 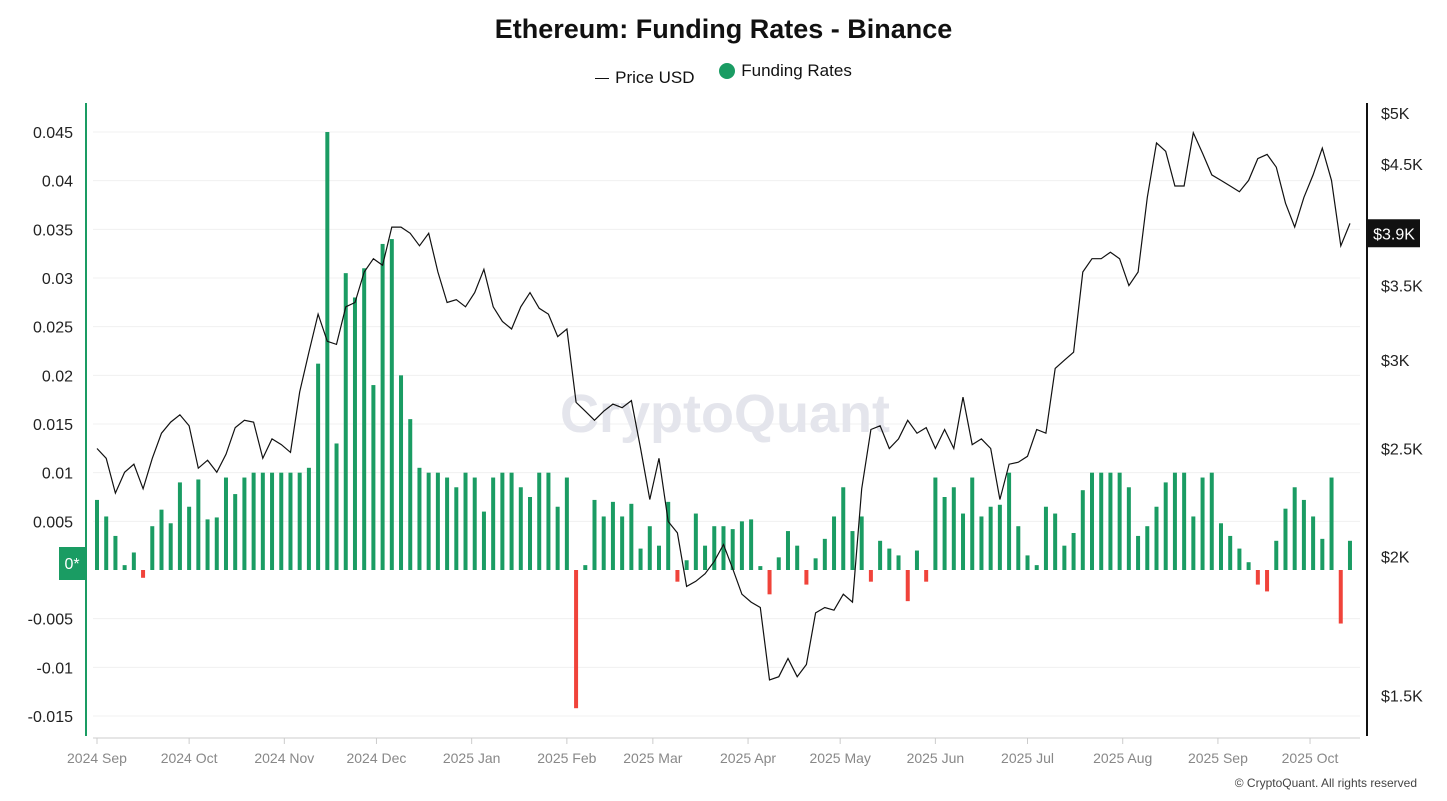 What do you see at coordinates (53, 133) in the screenshot?
I see `left-tick-label: 0.045` at bounding box center [53, 133].